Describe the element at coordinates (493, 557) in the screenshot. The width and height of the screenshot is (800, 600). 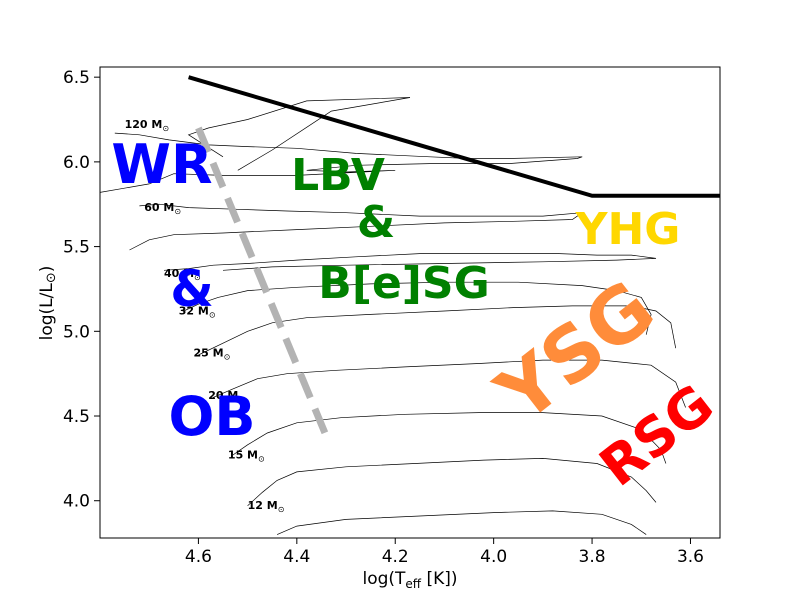
I see `x-tick-label: 4.0` at that location.